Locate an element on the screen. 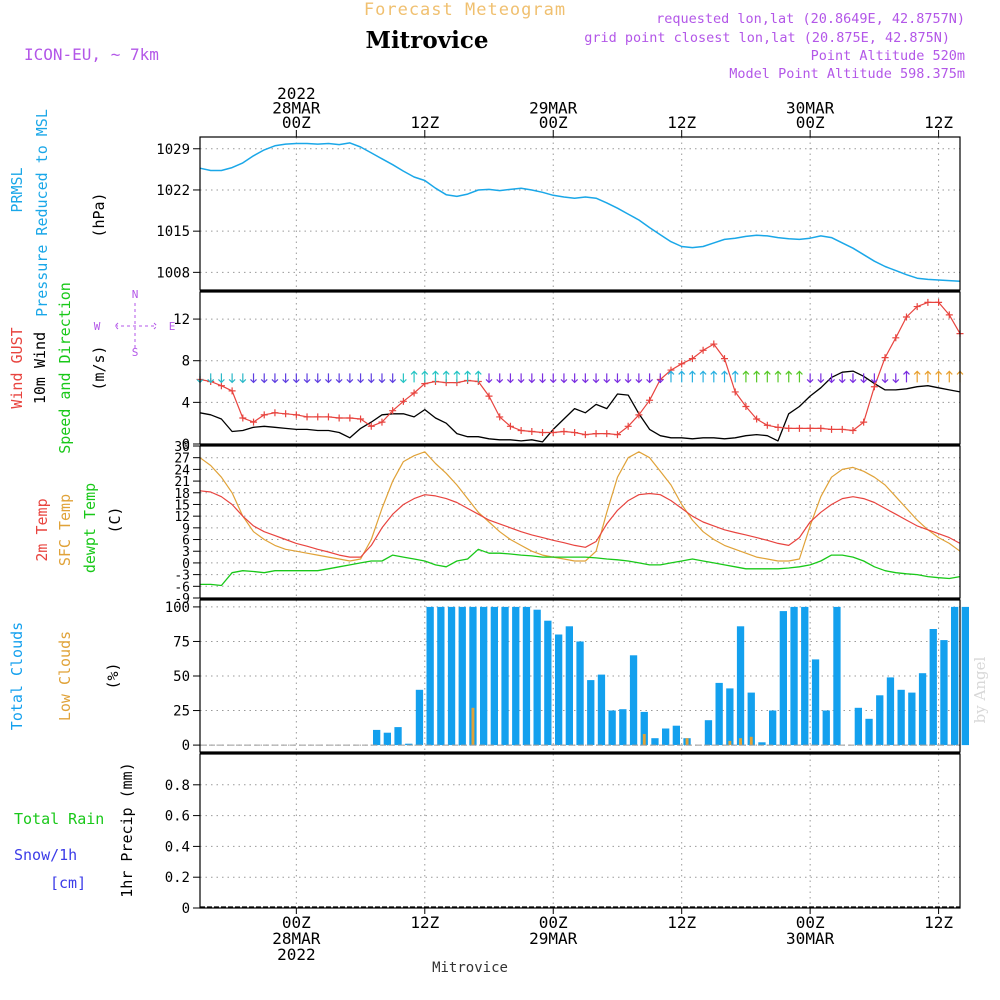 The image size is (1000, 1000). x-tick-label-top: 30MAR is located at coordinates (810, 108).